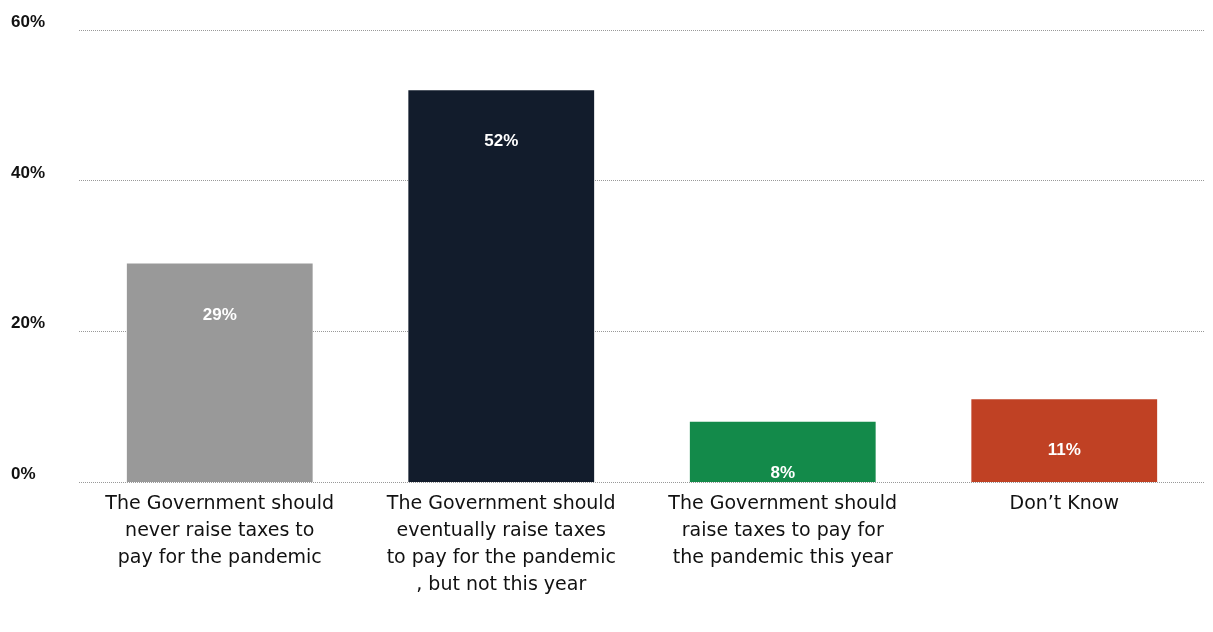 This screenshot has width=1213, height=632. What do you see at coordinates (783, 472) in the screenshot?
I see `data-label: 8%` at bounding box center [783, 472].